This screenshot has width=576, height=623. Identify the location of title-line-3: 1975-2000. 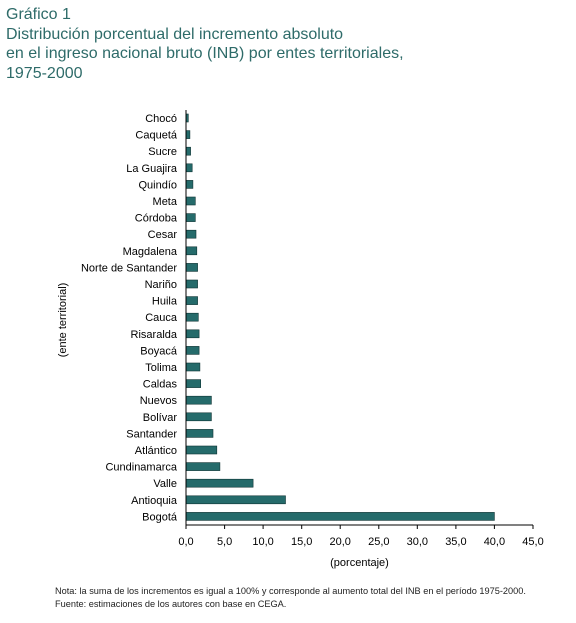
(44, 73).